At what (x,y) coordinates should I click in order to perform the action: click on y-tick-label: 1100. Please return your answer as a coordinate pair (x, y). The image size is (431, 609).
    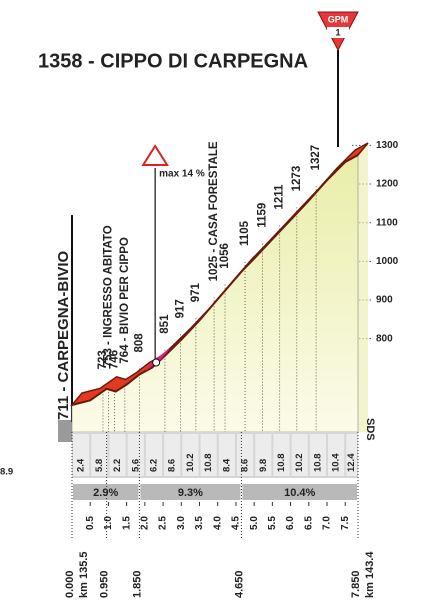
    Looking at the image, I should click on (387, 222).